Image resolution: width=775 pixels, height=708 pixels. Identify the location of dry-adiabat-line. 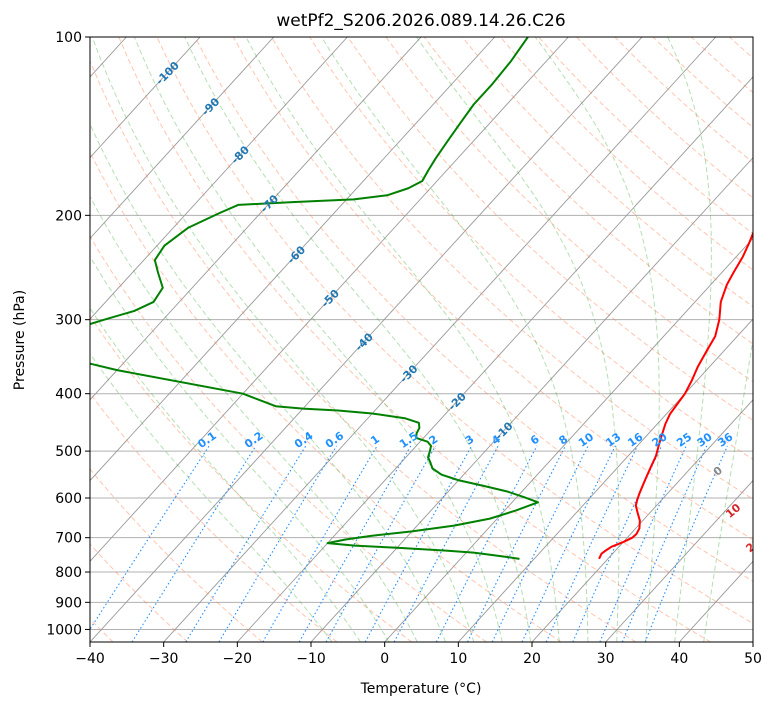
(214, 517).